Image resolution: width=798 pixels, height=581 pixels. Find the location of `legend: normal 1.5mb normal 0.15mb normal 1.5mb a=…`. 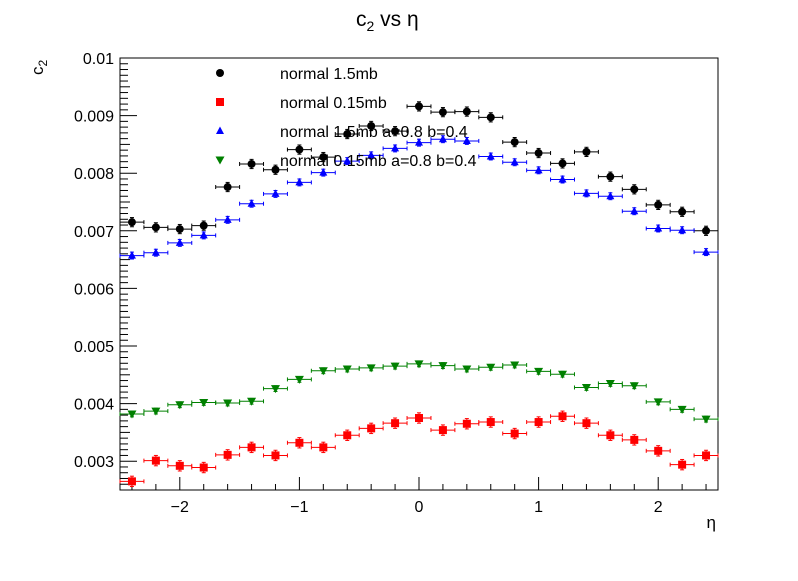

legend: normal 1.5mb normal 0.15mb normal 1.5mb a=… is located at coordinates (346, 118).